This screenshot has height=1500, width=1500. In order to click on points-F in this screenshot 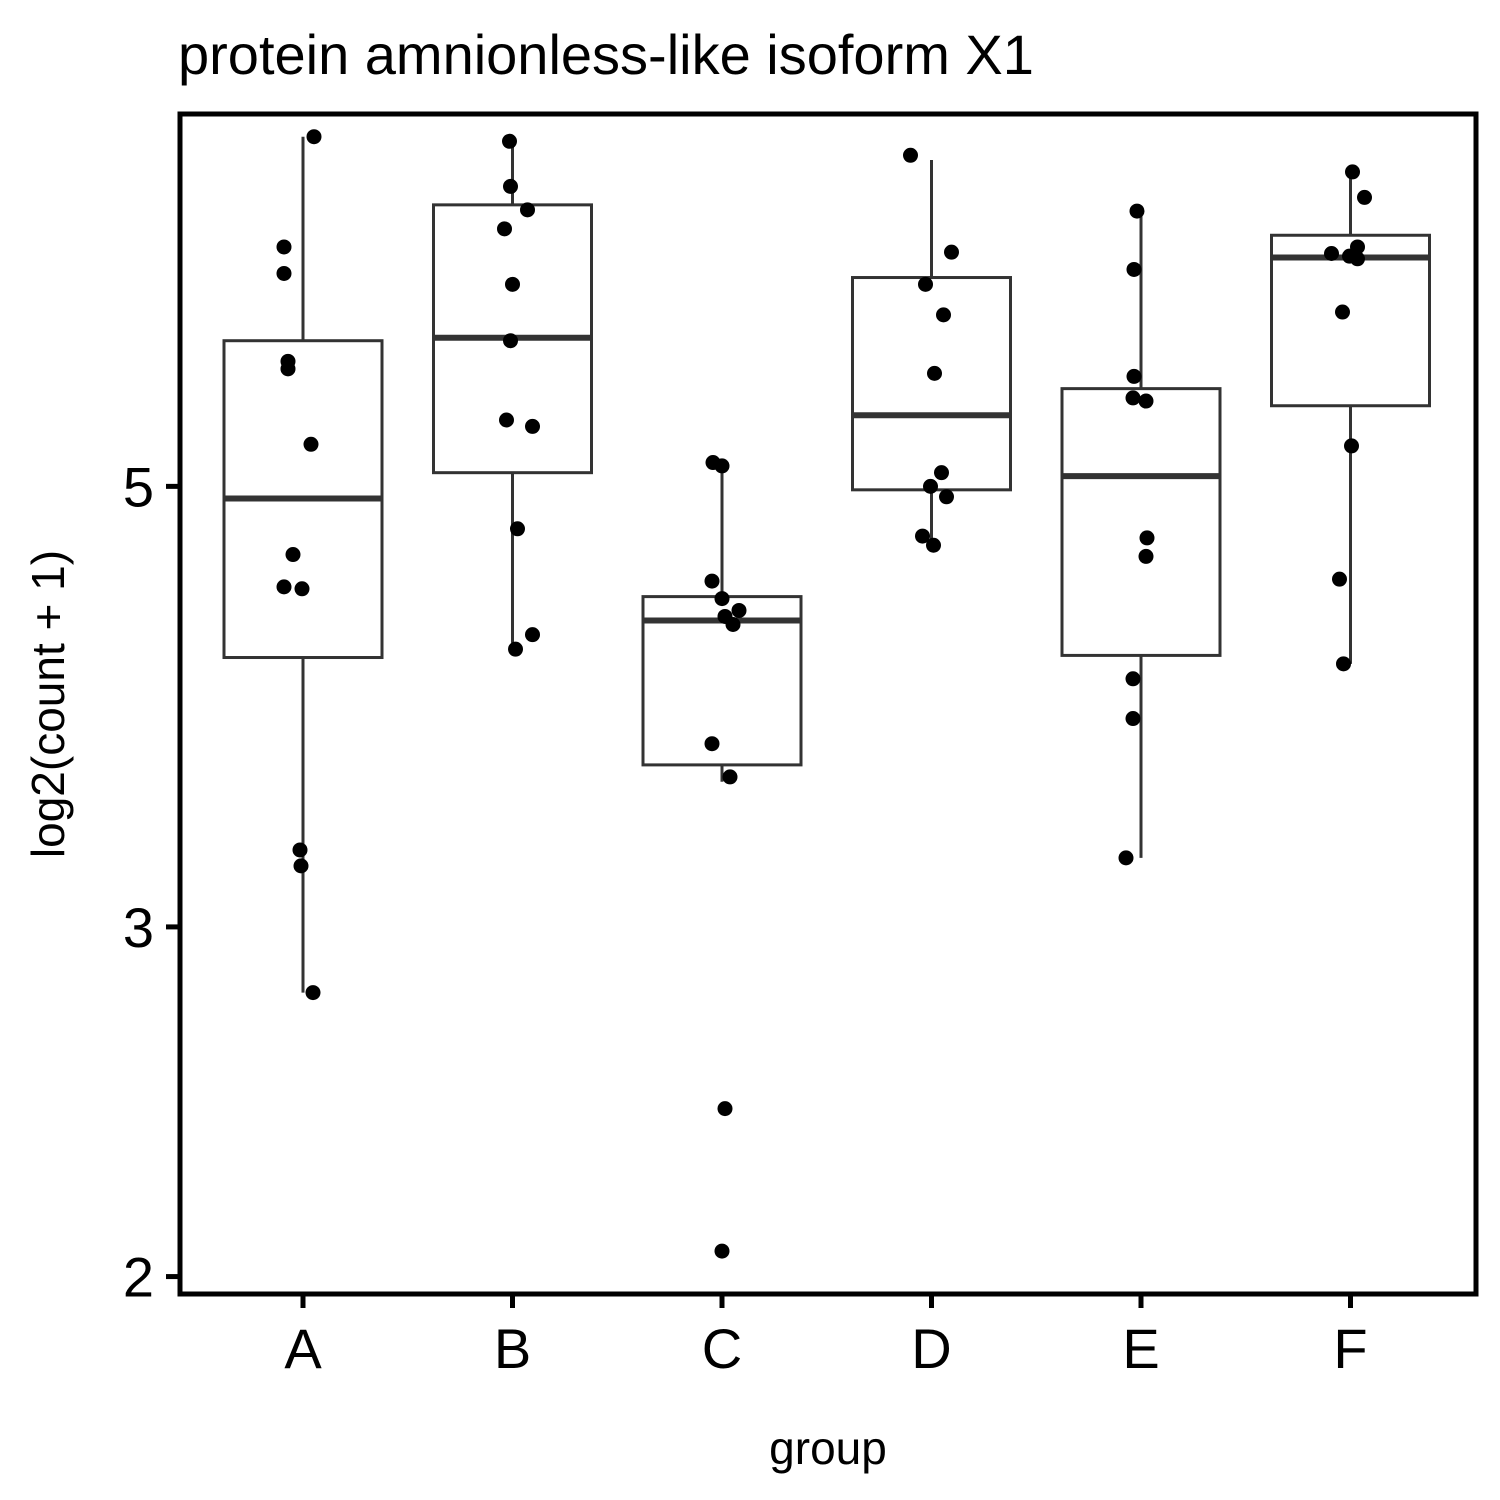, I will do `click(1348, 418)`.